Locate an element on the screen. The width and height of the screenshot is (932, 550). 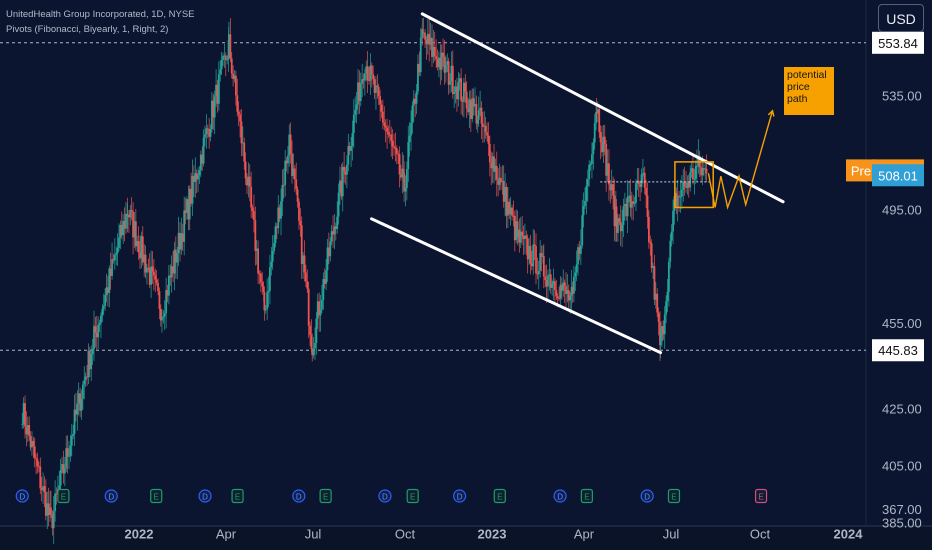
highlight-box is located at coordinates (694, 185).